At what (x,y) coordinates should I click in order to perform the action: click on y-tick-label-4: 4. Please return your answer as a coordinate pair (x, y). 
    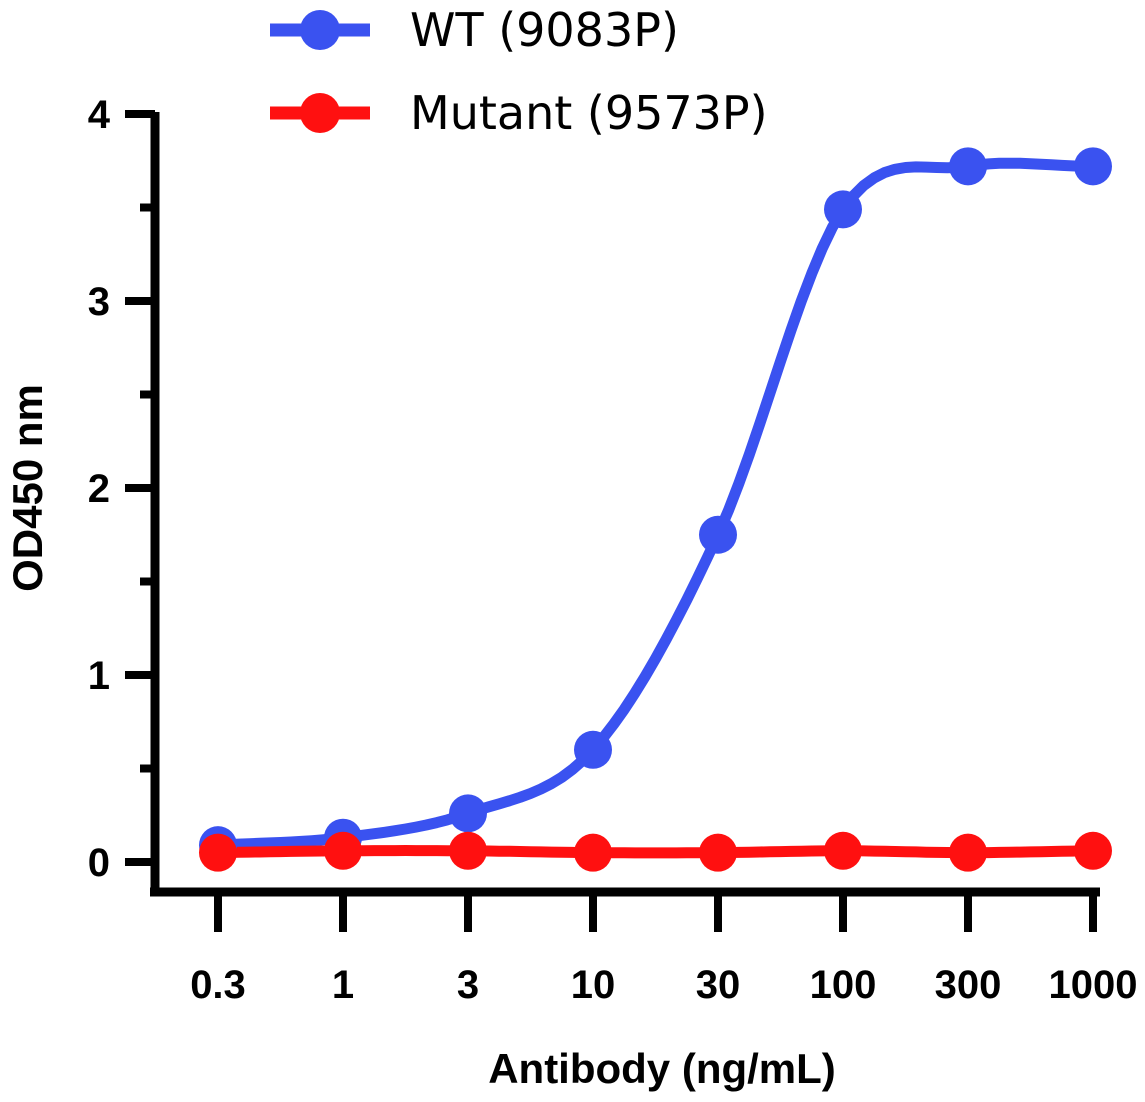
    Looking at the image, I should click on (99, 115).